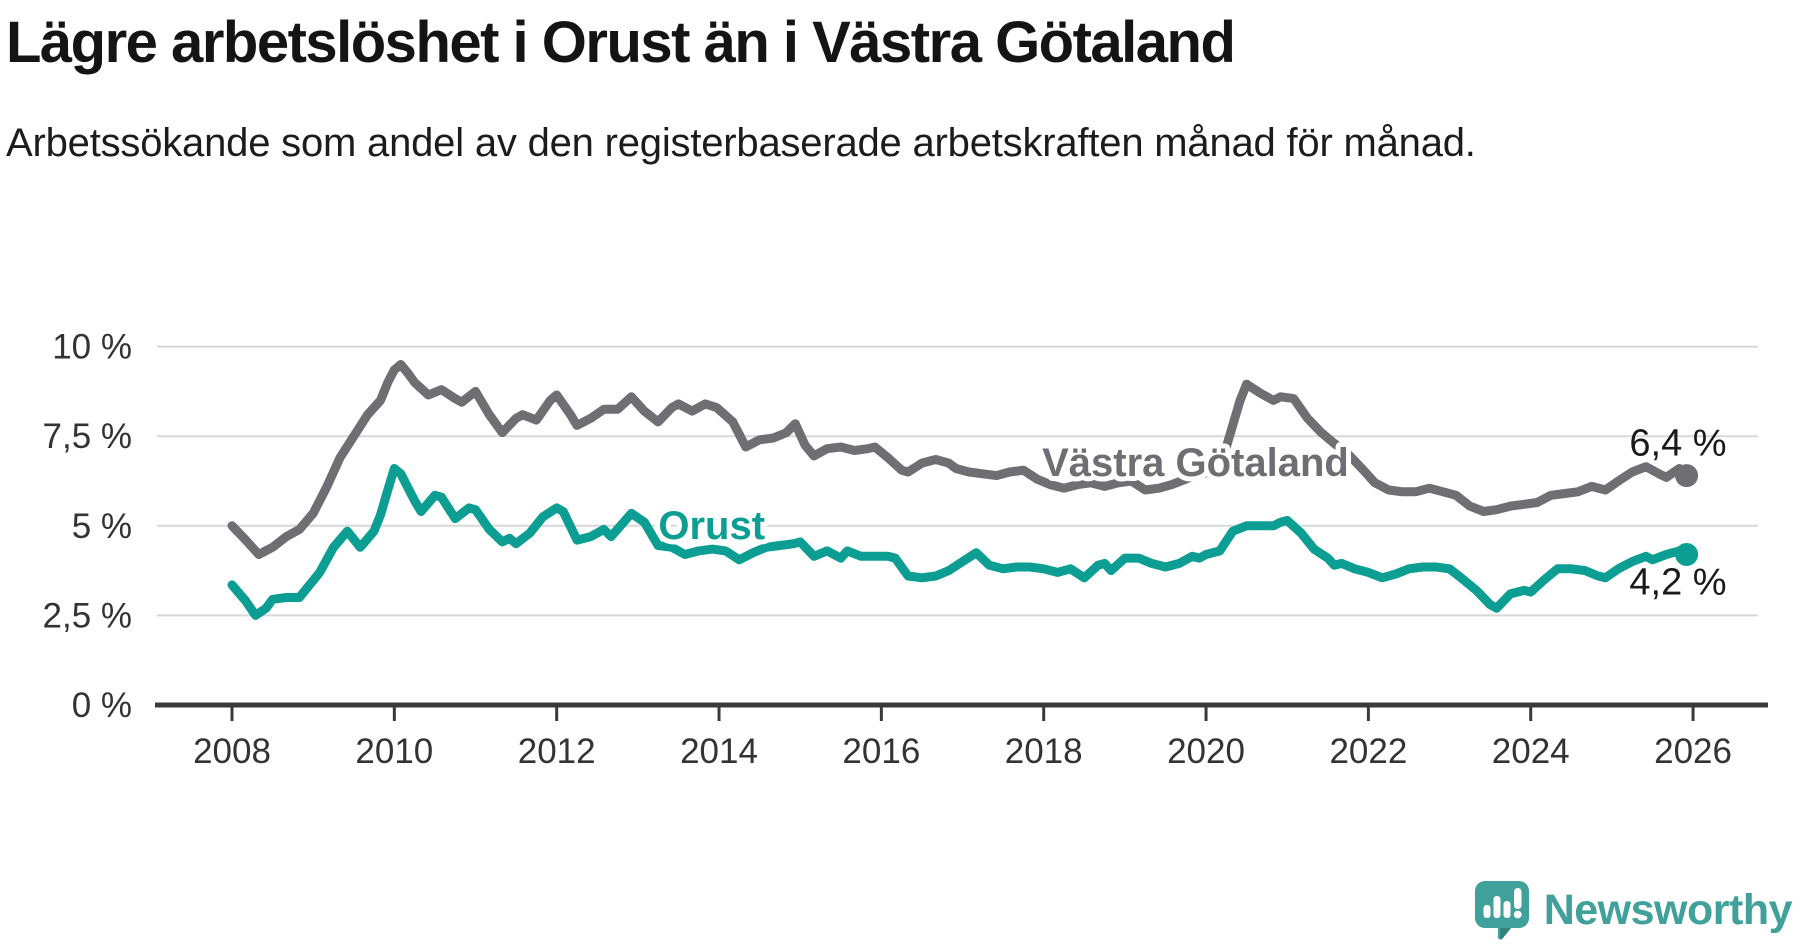 The image size is (1800, 948). I want to click on logo-exclamation-bar, so click(1517, 898).